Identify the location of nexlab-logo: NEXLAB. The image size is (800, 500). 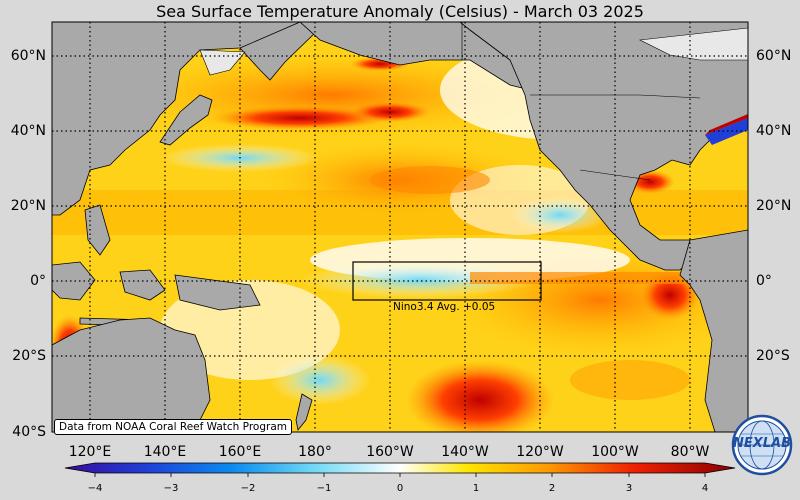
(762, 445).